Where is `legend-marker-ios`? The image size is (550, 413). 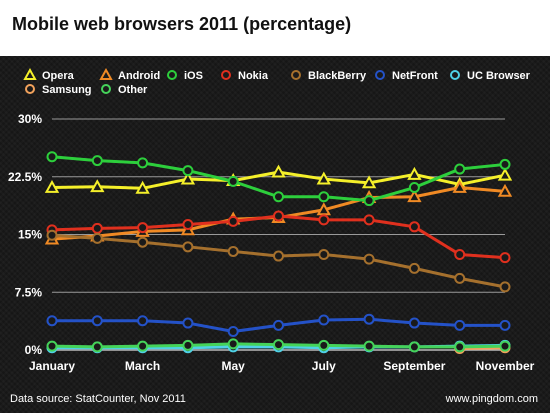 legend-marker-ios is located at coordinates (172, 75).